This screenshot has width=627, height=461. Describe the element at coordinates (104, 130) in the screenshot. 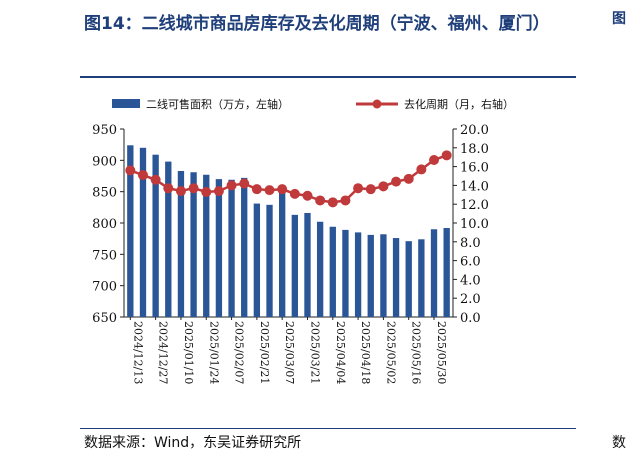

I see `y-left-tick-label: 950` at that location.